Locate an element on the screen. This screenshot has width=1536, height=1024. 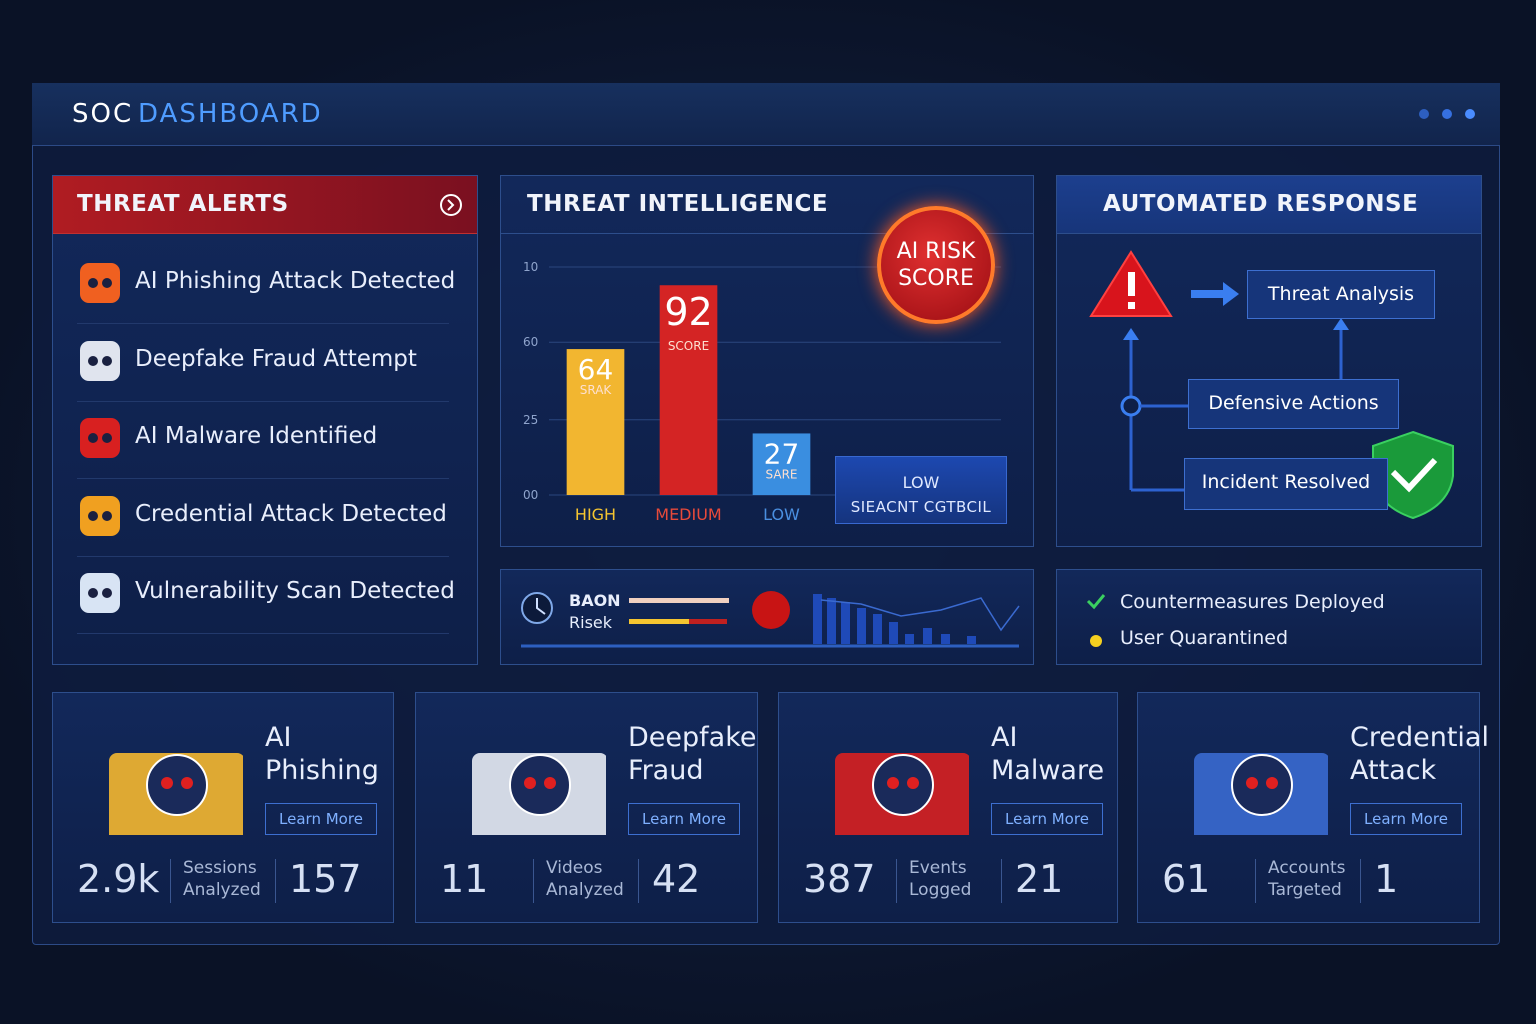
stat-card: AI Malware Learn More 387 Events Logged 21 is located at coordinates (948, 807).